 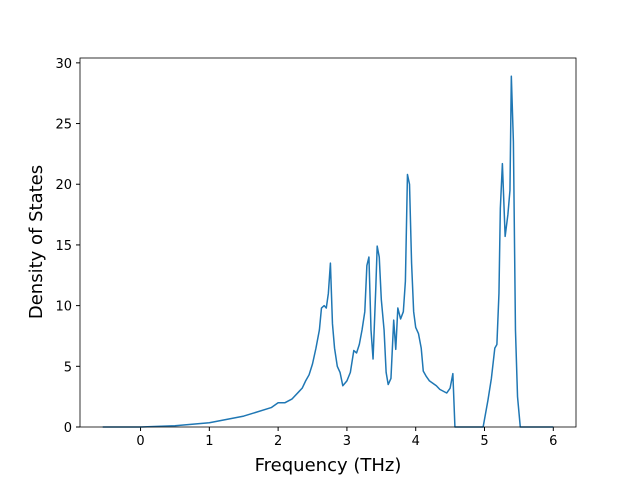 What do you see at coordinates (63, 307) in the screenshot?
I see `y-tick-label: 10` at bounding box center [63, 307].